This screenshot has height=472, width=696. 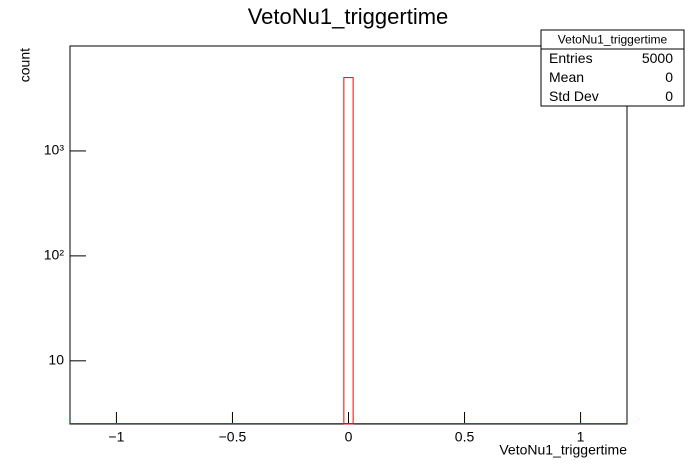 What do you see at coordinates (349, 437) in the screenshot?
I see `x-tick-label: 0` at bounding box center [349, 437].